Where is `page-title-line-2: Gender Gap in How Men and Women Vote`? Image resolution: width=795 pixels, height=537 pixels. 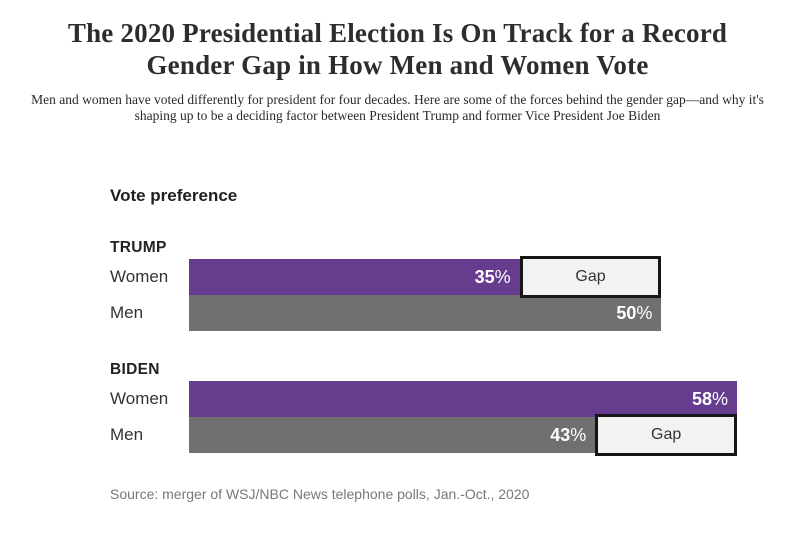
page-title-line-2: Gender Gap in How Men and Women Vote is located at coordinates (397, 65).